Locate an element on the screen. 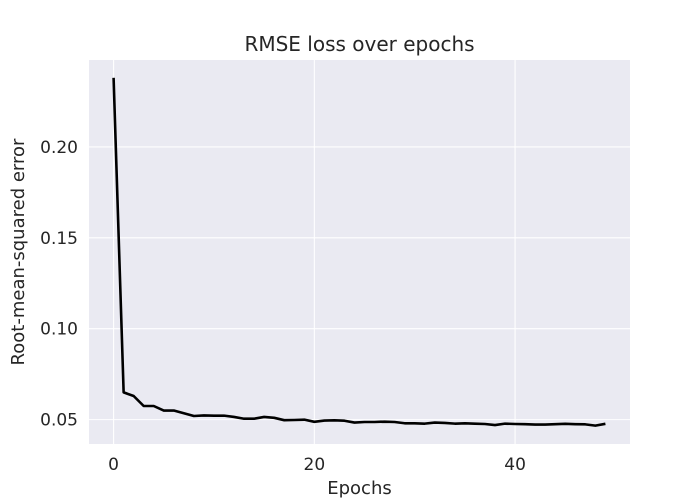 The image size is (700, 500). y-tick-label: 0.05 is located at coordinates (59, 421).